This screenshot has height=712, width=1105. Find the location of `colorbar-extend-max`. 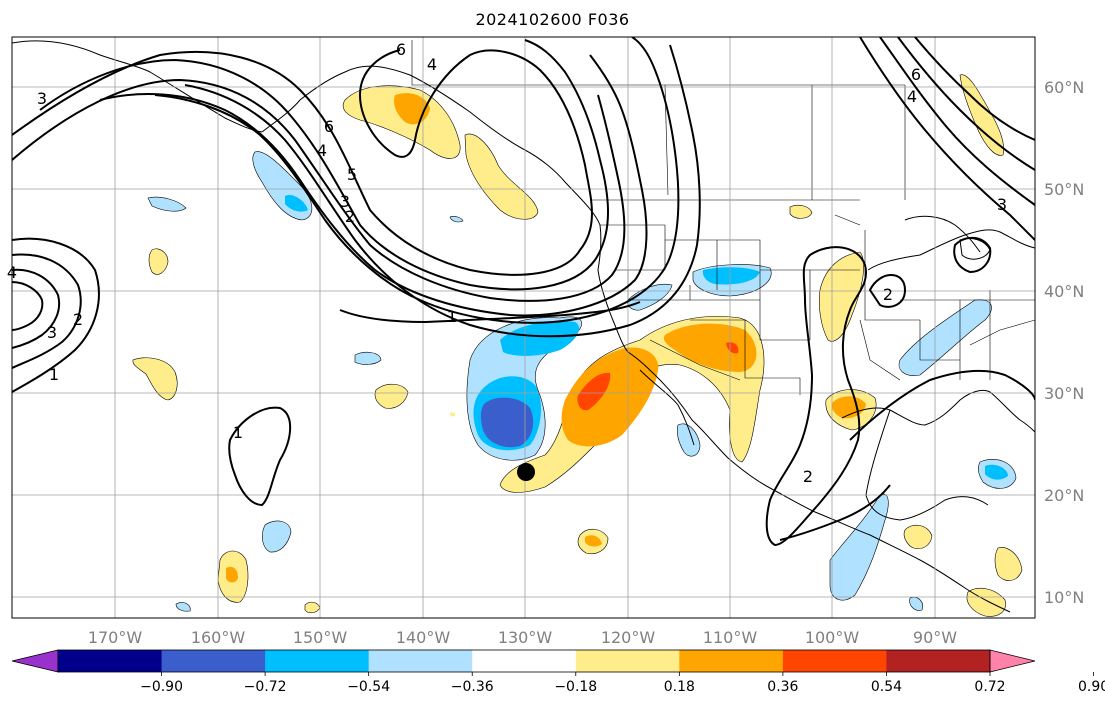

colorbar-extend-max is located at coordinates (1012, 661).